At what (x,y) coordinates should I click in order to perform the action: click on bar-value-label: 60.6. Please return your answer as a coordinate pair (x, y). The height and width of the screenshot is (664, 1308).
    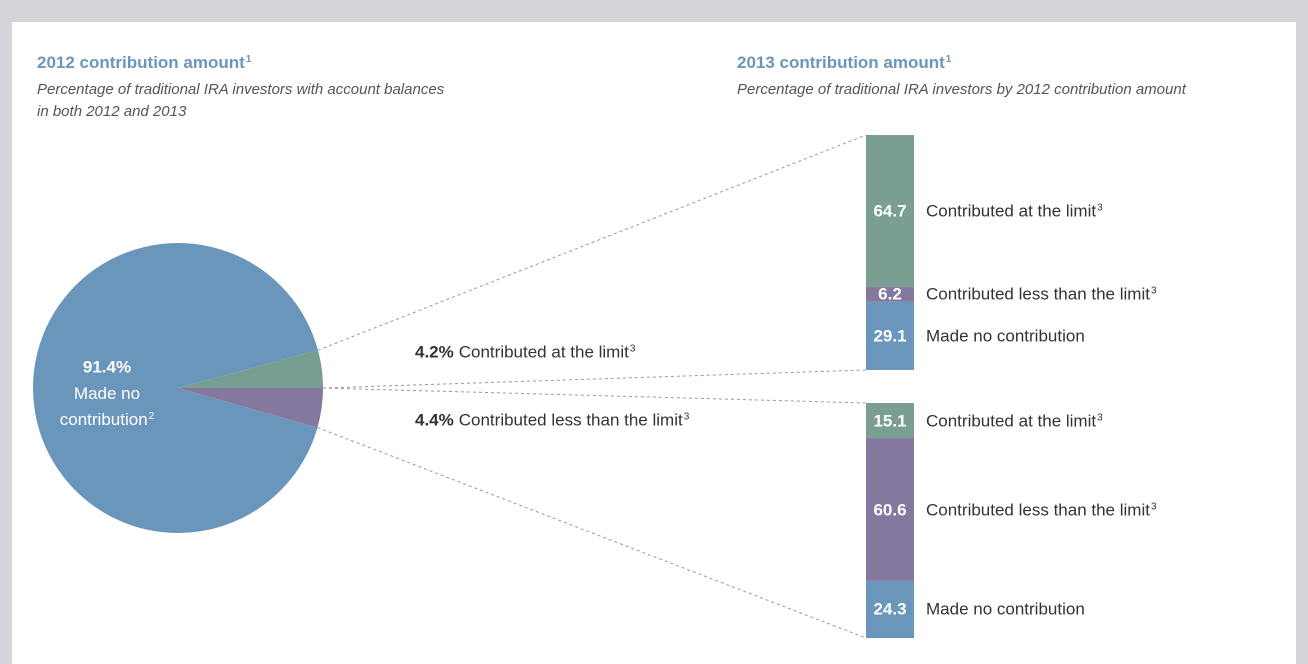
    Looking at the image, I should click on (889, 509).